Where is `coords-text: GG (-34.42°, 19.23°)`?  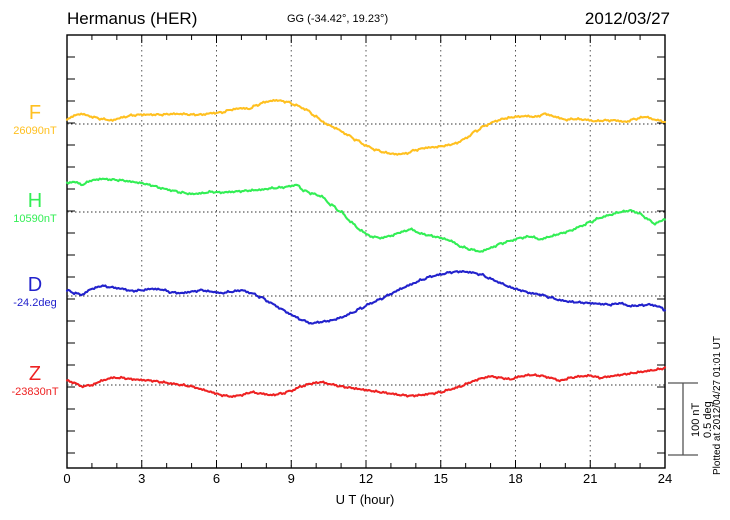 coords-text: GG (-34.42°, 19.23°) is located at coordinates (338, 19).